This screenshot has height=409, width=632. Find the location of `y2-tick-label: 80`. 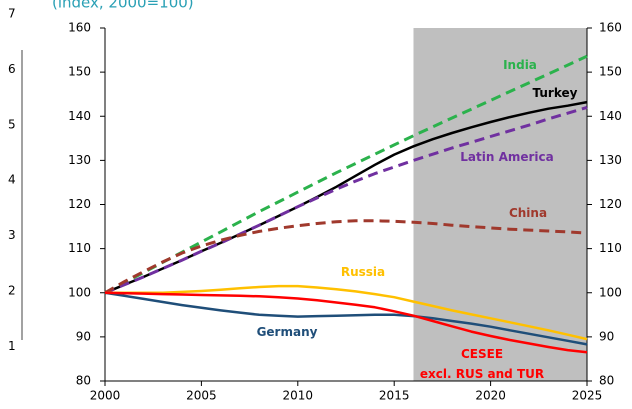

y2-tick-label: 80 is located at coordinates (606, 381).